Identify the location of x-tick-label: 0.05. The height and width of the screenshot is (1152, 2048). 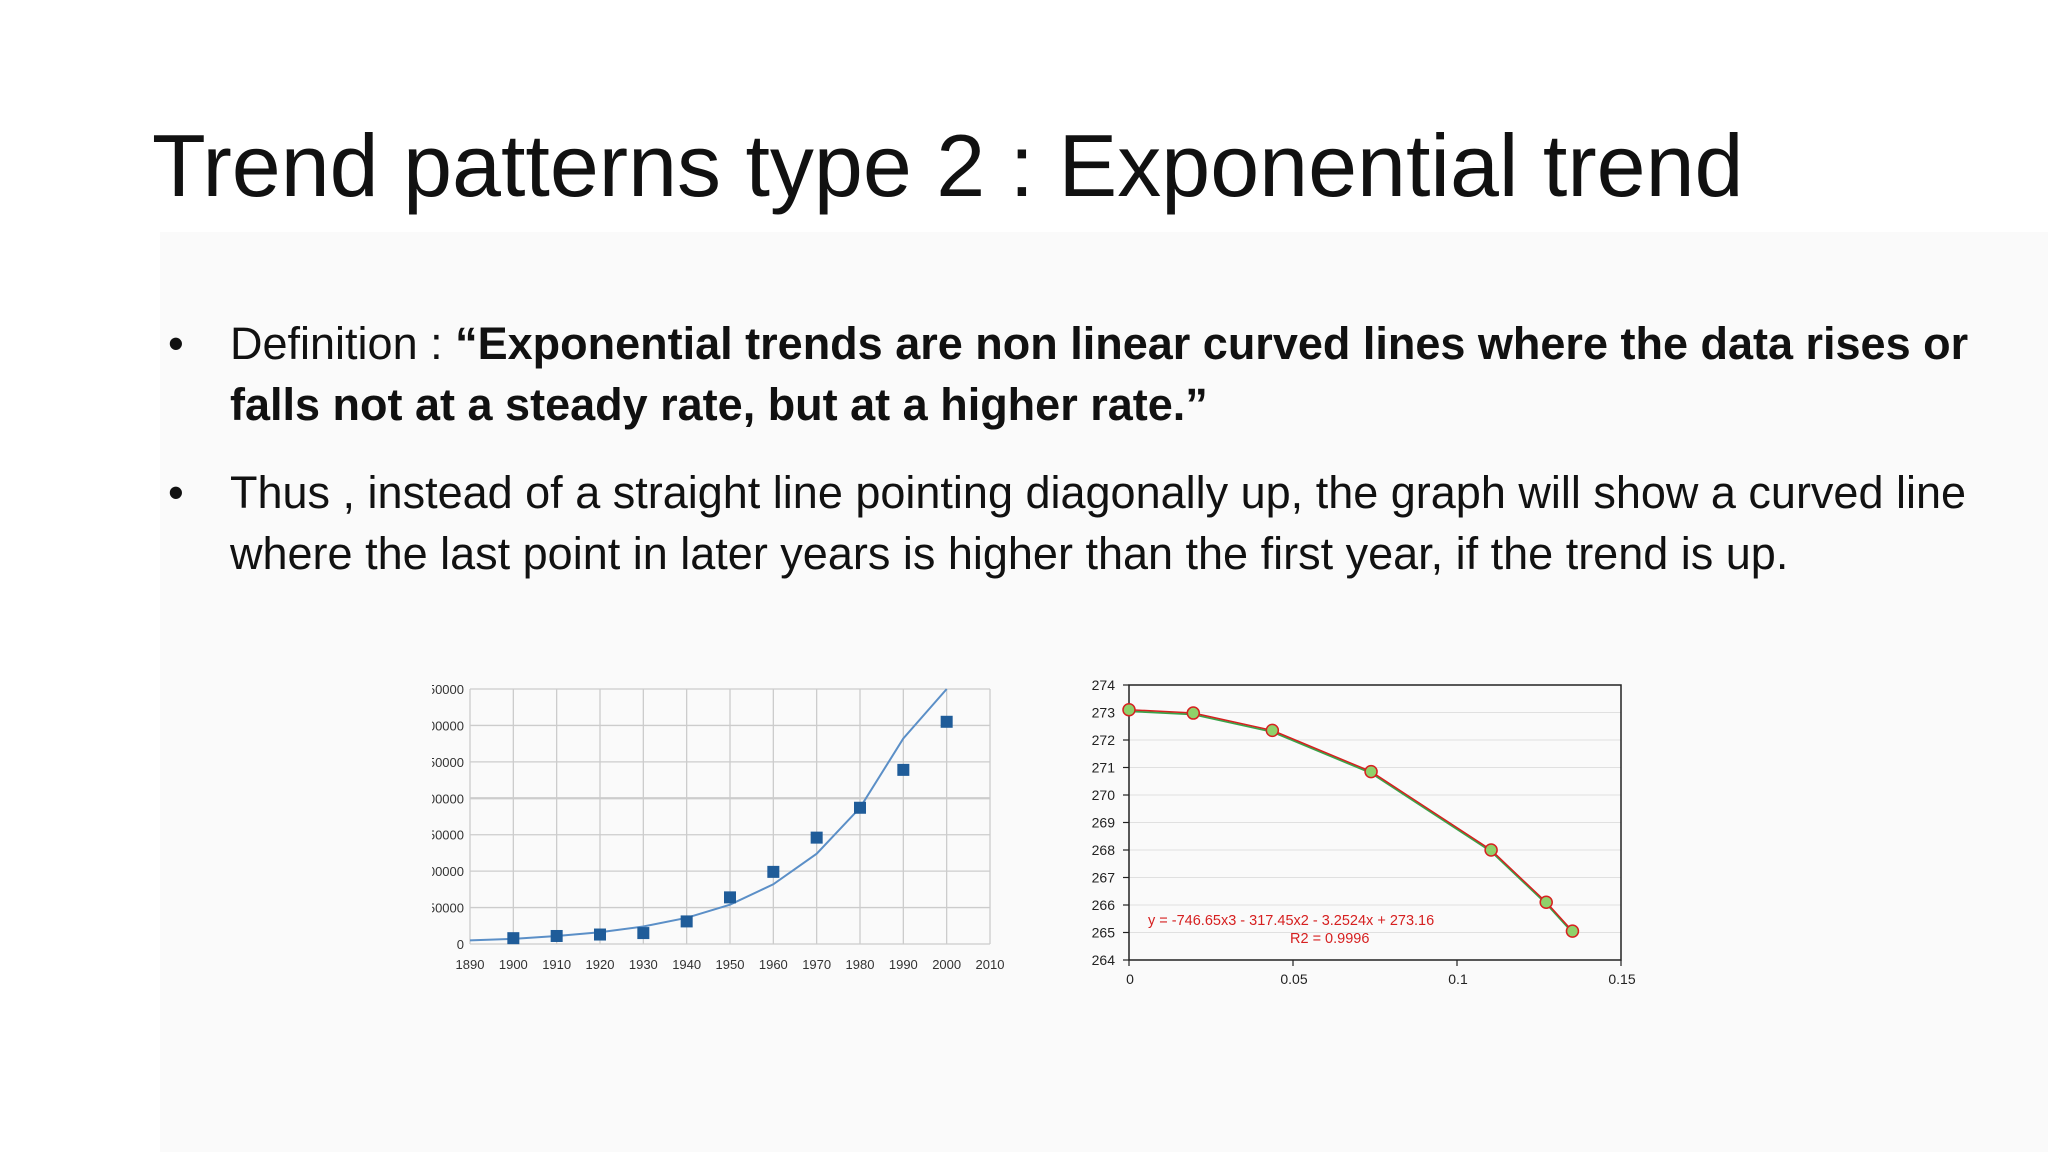
(1293, 979).